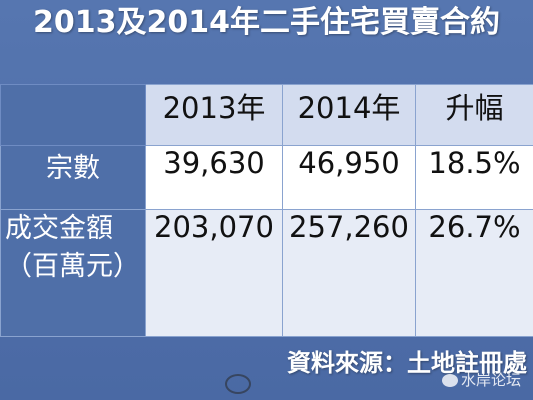  What do you see at coordinates (349, 273) in the screenshot?
I see `cell-amount-2014: 257,260` at bounding box center [349, 273].